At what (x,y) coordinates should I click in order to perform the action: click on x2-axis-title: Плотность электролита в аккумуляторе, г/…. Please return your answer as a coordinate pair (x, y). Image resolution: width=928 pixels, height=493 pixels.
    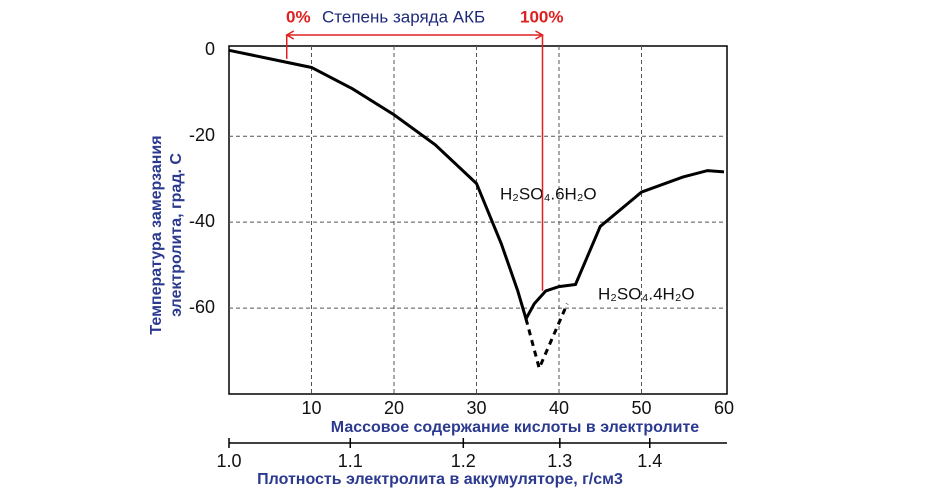
    Looking at the image, I should click on (440, 479).